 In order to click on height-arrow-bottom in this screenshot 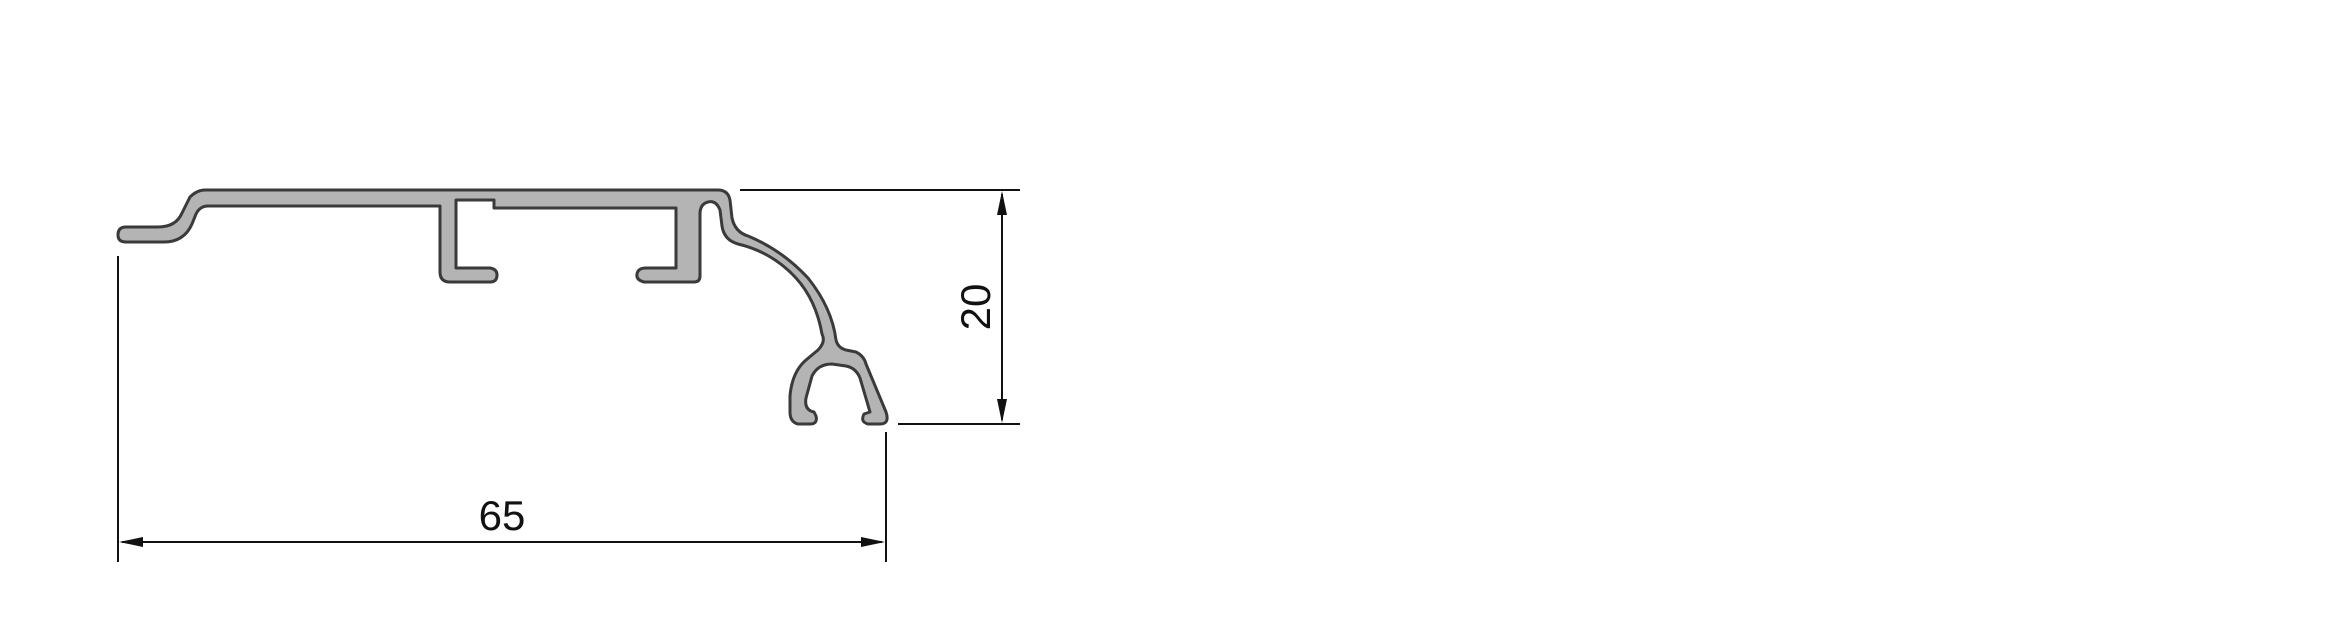, I will do `click(1002, 411)`.